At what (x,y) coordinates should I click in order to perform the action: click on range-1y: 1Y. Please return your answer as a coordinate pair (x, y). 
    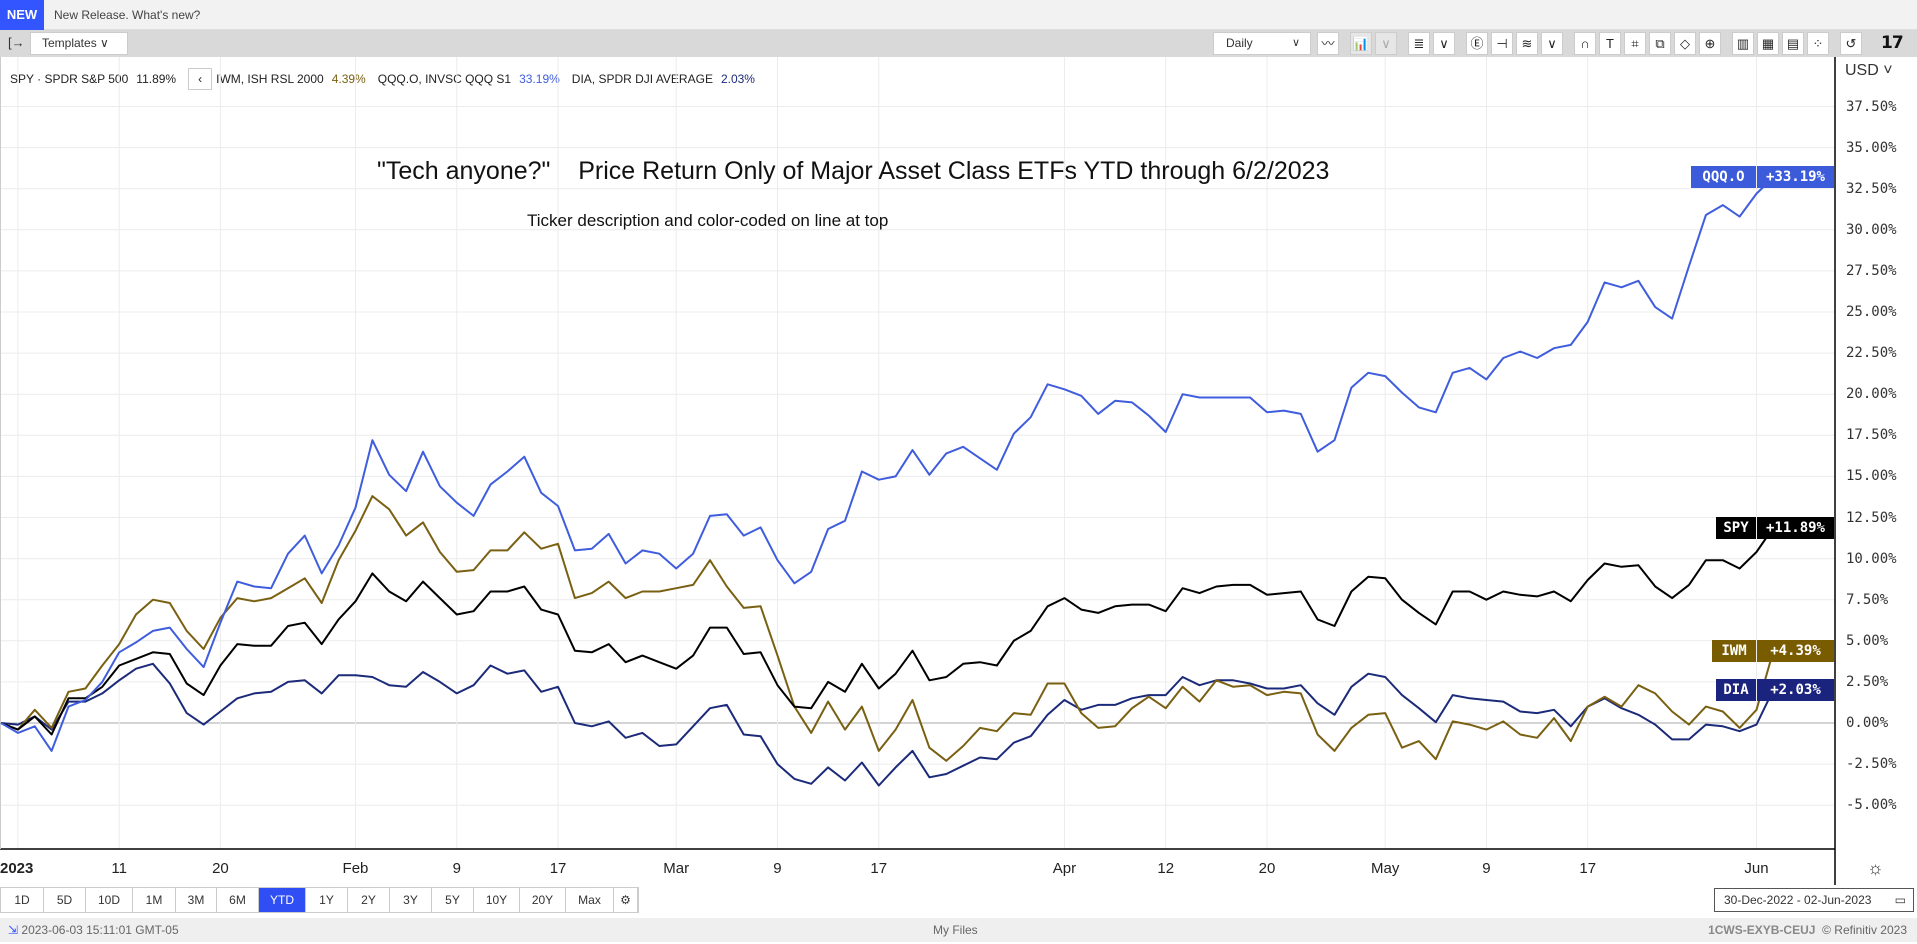
    Looking at the image, I should click on (327, 900).